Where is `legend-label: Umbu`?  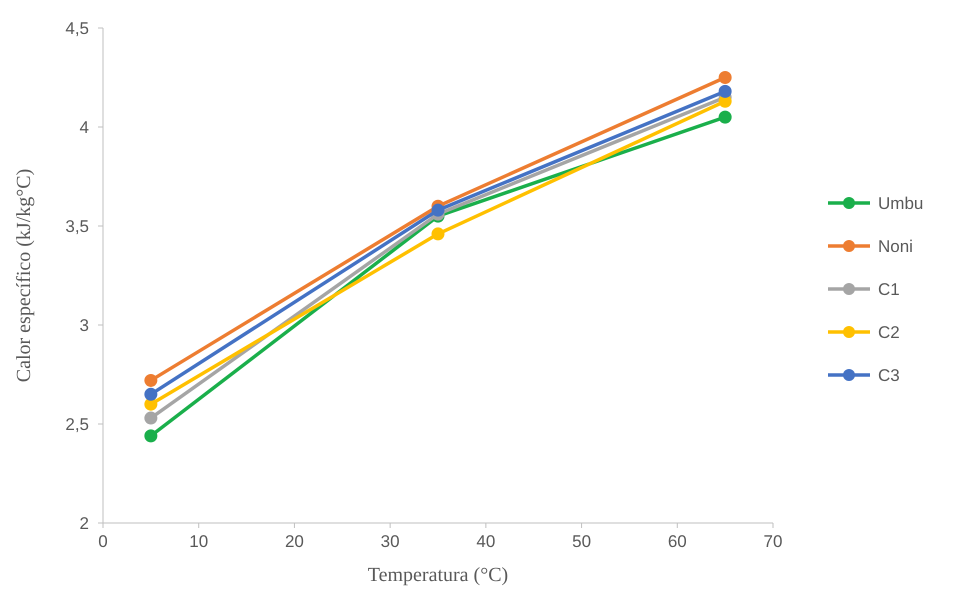
legend-label: Umbu is located at coordinates (901, 203).